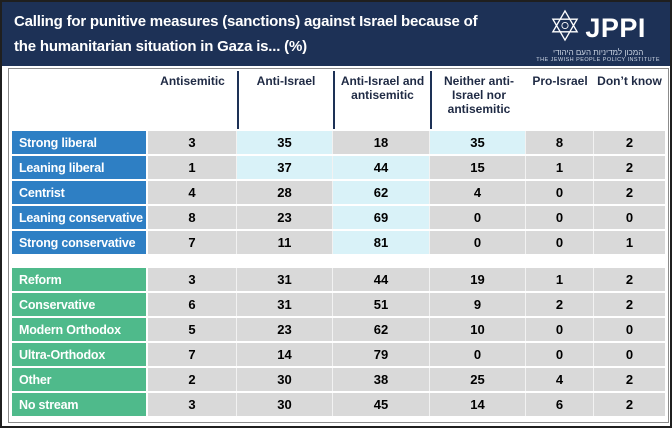  Describe the element at coordinates (192, 81) in the screenshot. I see `column-header-antisemitic: Antisemitic` at that location.